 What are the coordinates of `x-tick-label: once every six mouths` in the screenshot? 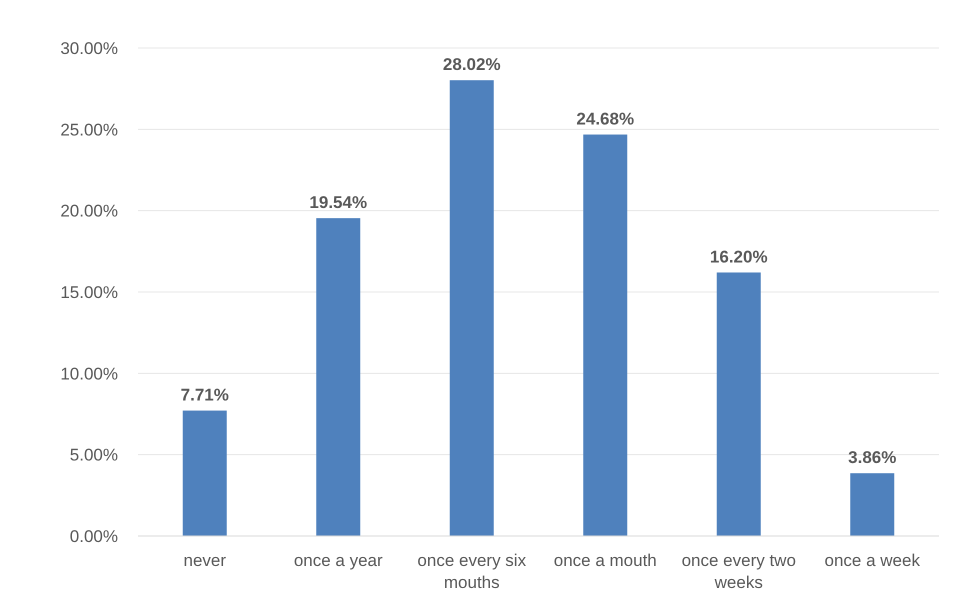 It's located at (472, 571).